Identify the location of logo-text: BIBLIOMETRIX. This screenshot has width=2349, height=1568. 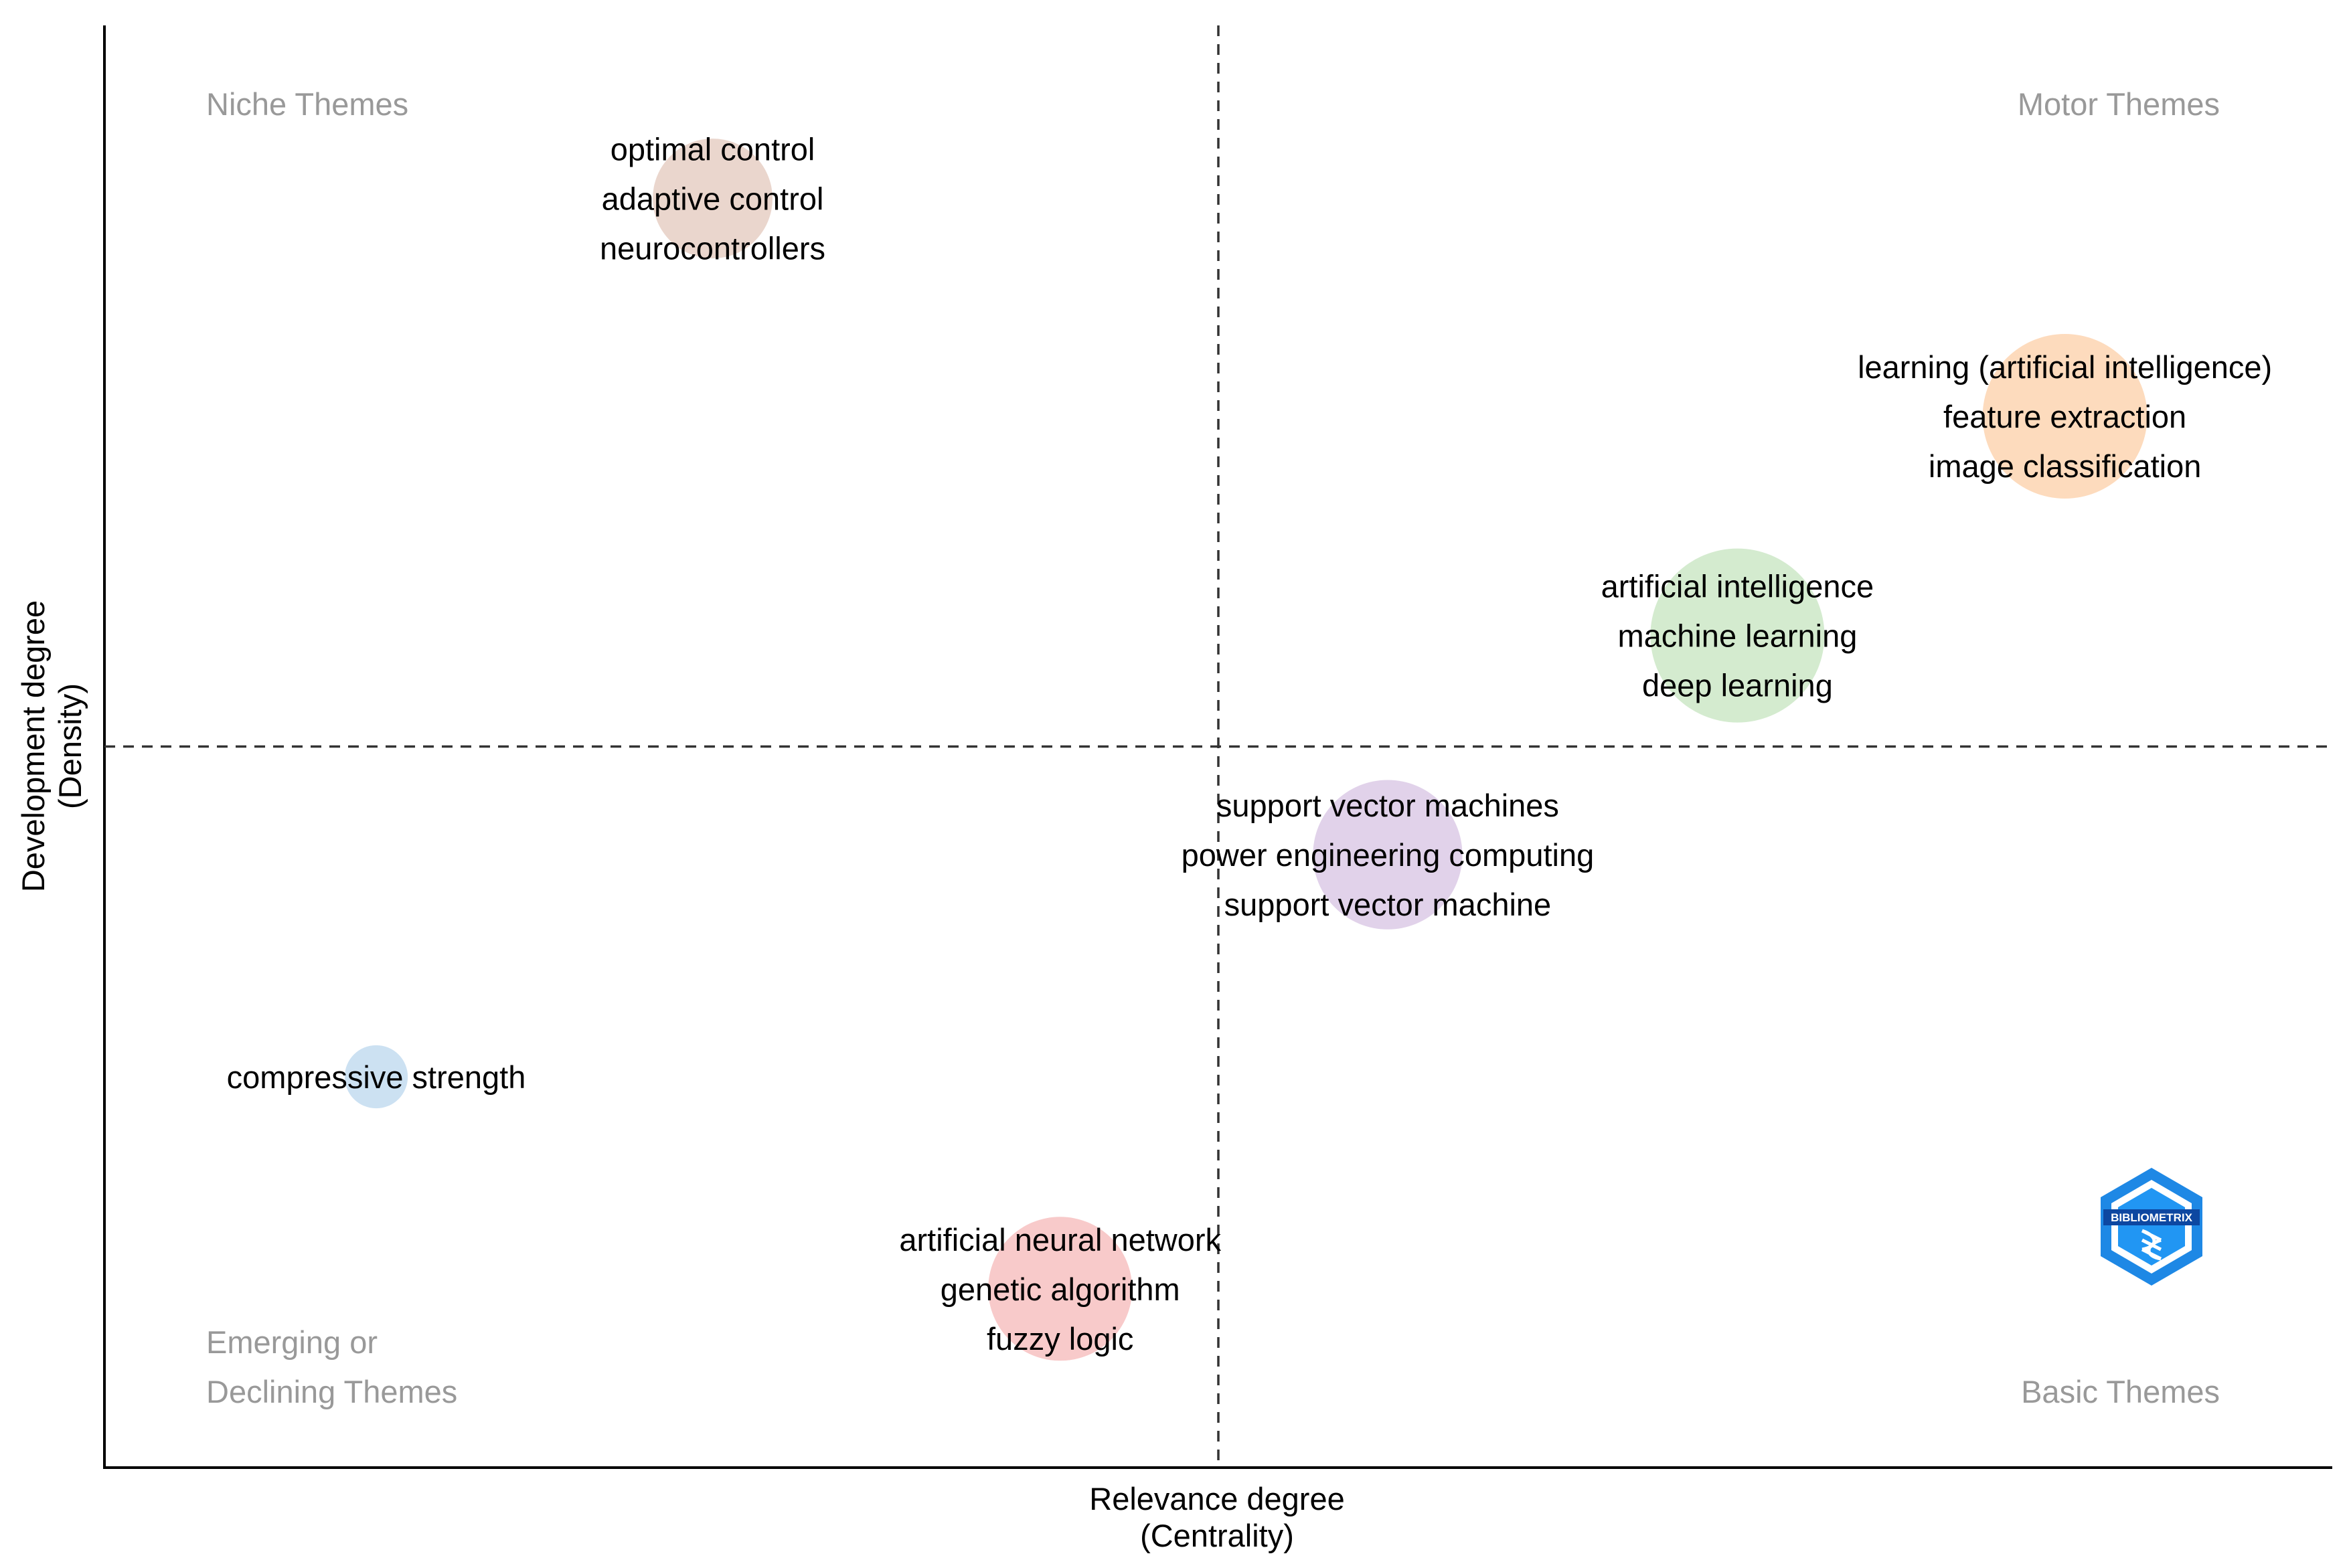
(2151, 1217).